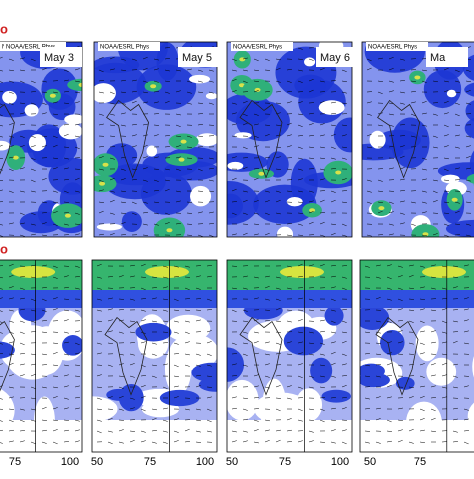  Describe the element at coordinates (59, 58) in the screenshot. I see `date-label: May 3` at that location.